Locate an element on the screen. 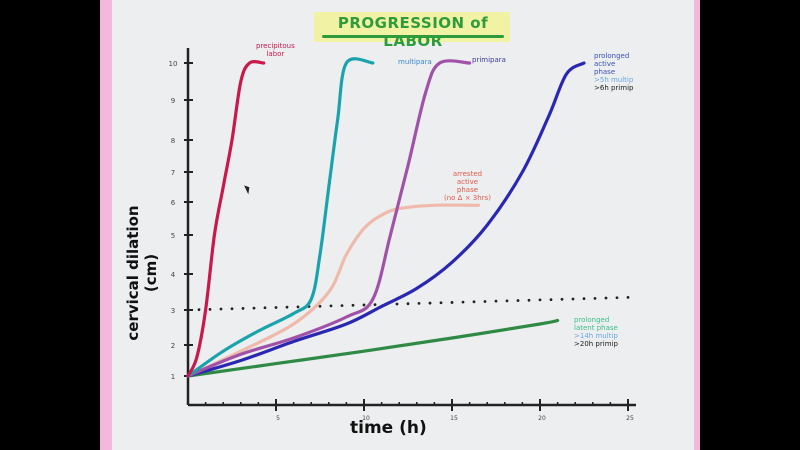 The height and width of the screenshot is (450, 800). x-tick-label: 25 is located at coordinates (630, 418).